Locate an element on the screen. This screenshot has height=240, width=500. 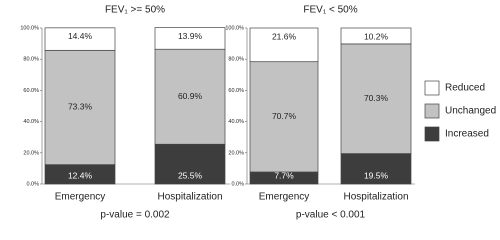
data-label: 60.9% is located at coordinates (190, 96).